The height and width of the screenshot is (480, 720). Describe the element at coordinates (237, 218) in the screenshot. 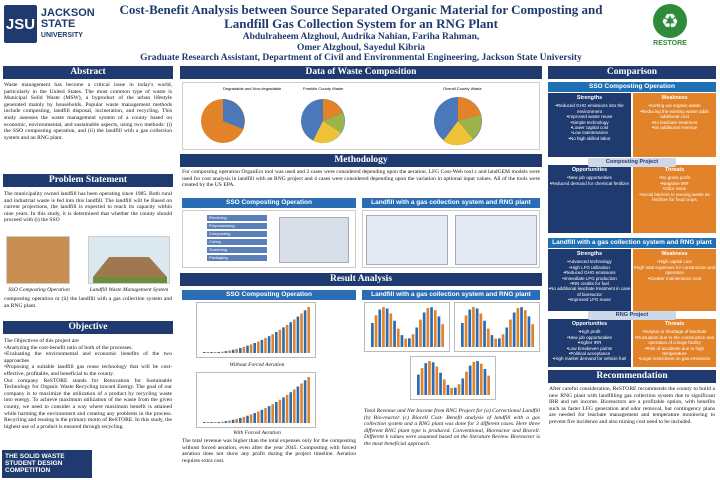

I see `flow-step: Receiving` at that location.